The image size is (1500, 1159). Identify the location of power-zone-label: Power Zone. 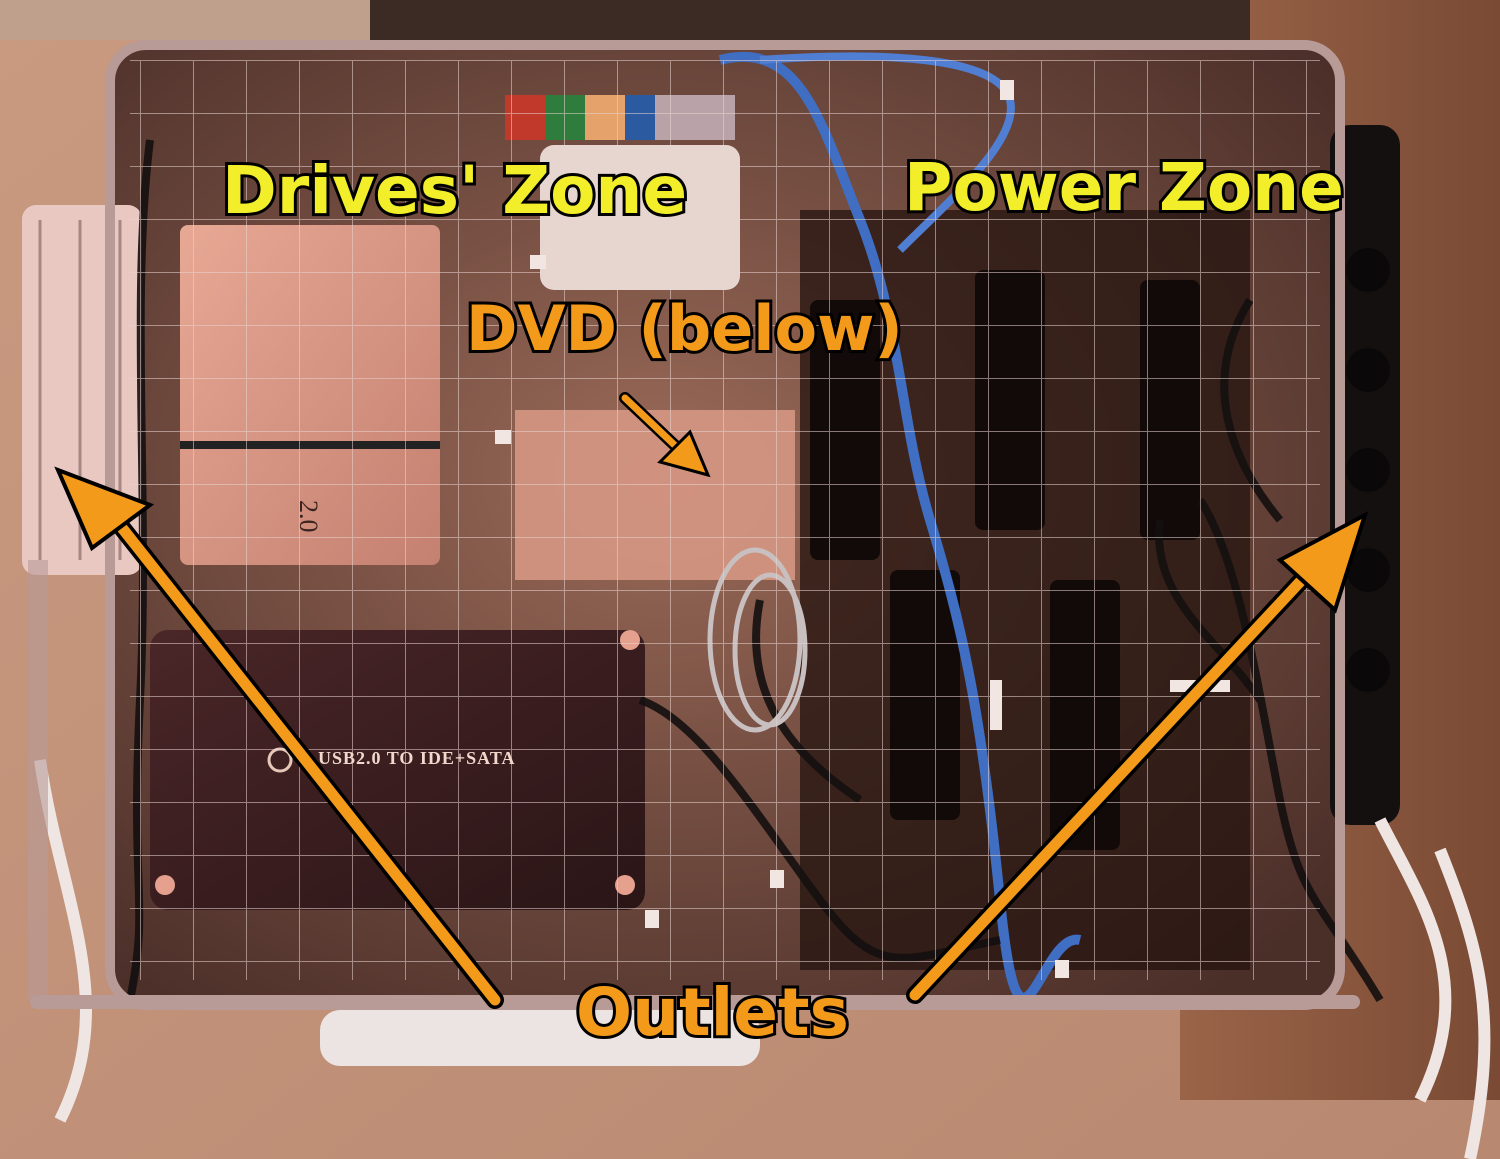
(1124, 187).